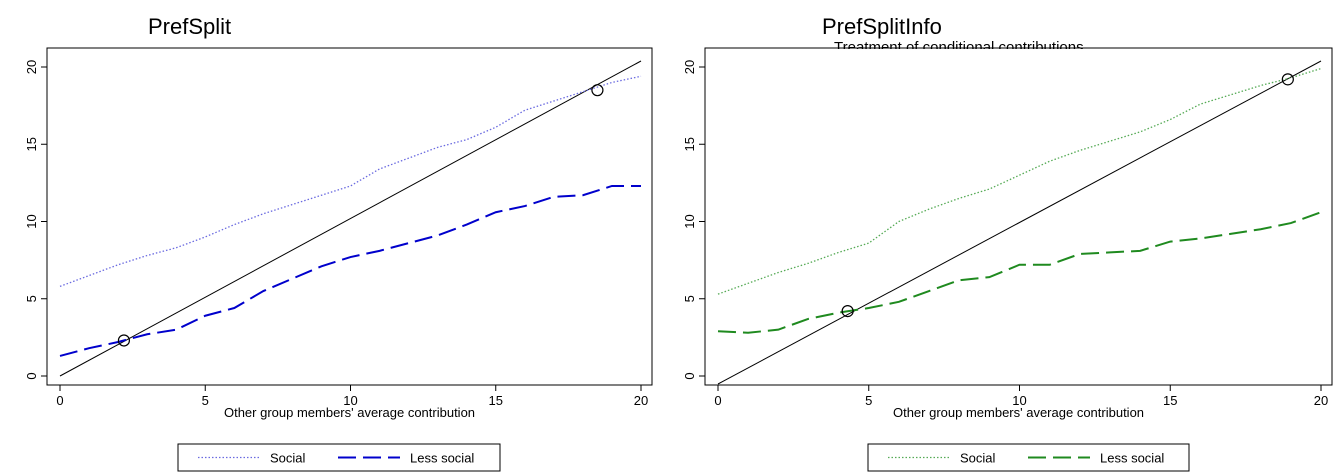  Describe the element at coordinates (882, 26) in the screenshot. I see `chart-title: PrefSplitInfo` at that location.